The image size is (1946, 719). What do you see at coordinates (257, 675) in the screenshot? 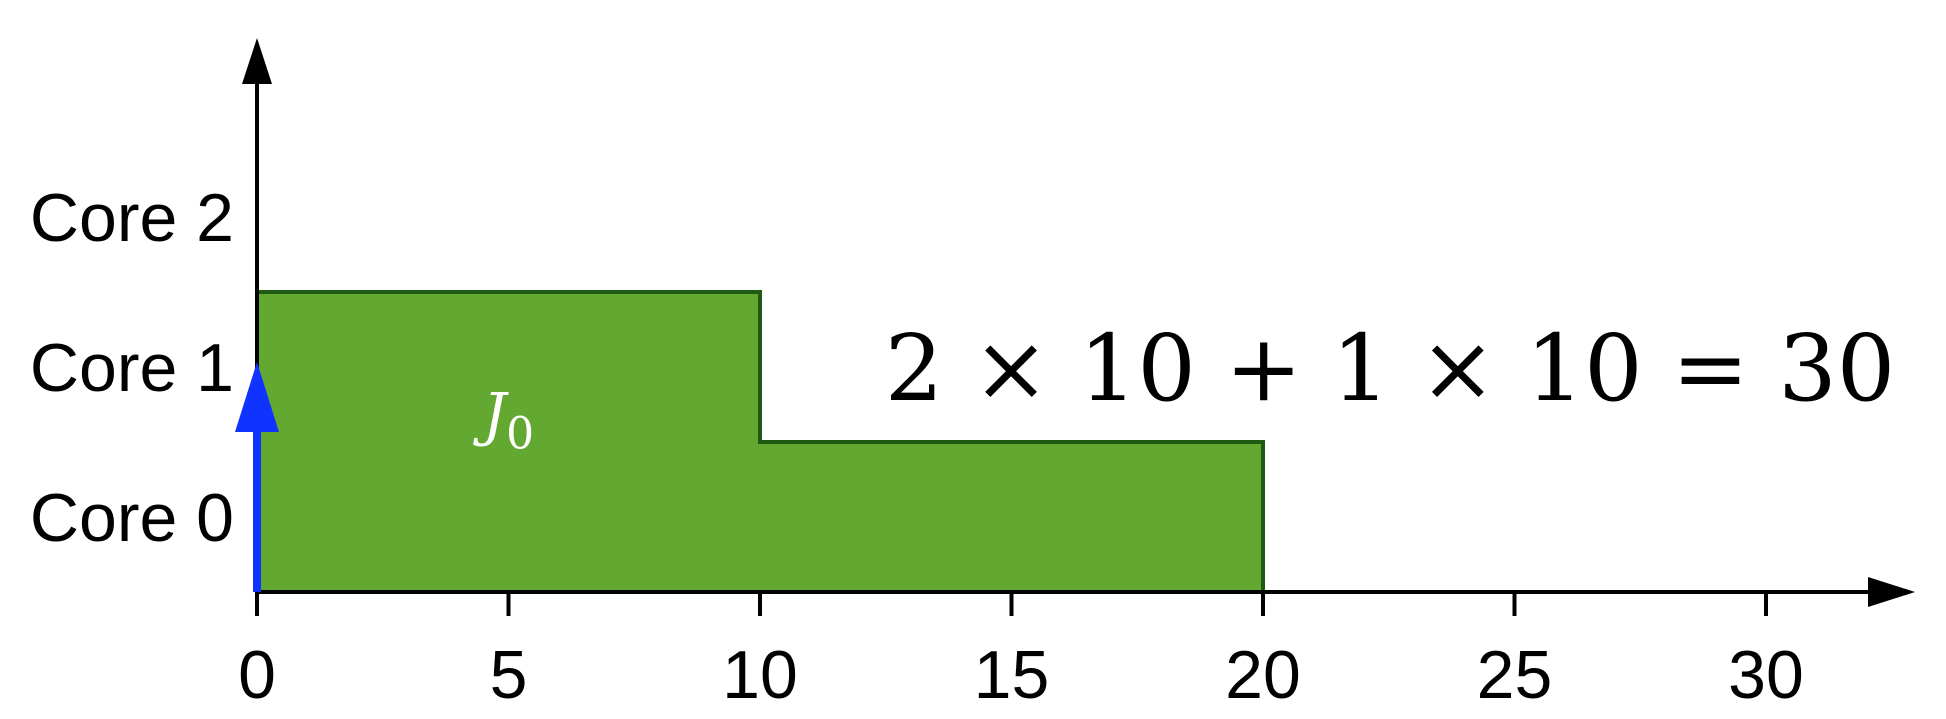
I see `x-tick-label: 0` at bounding box center [257, 675].